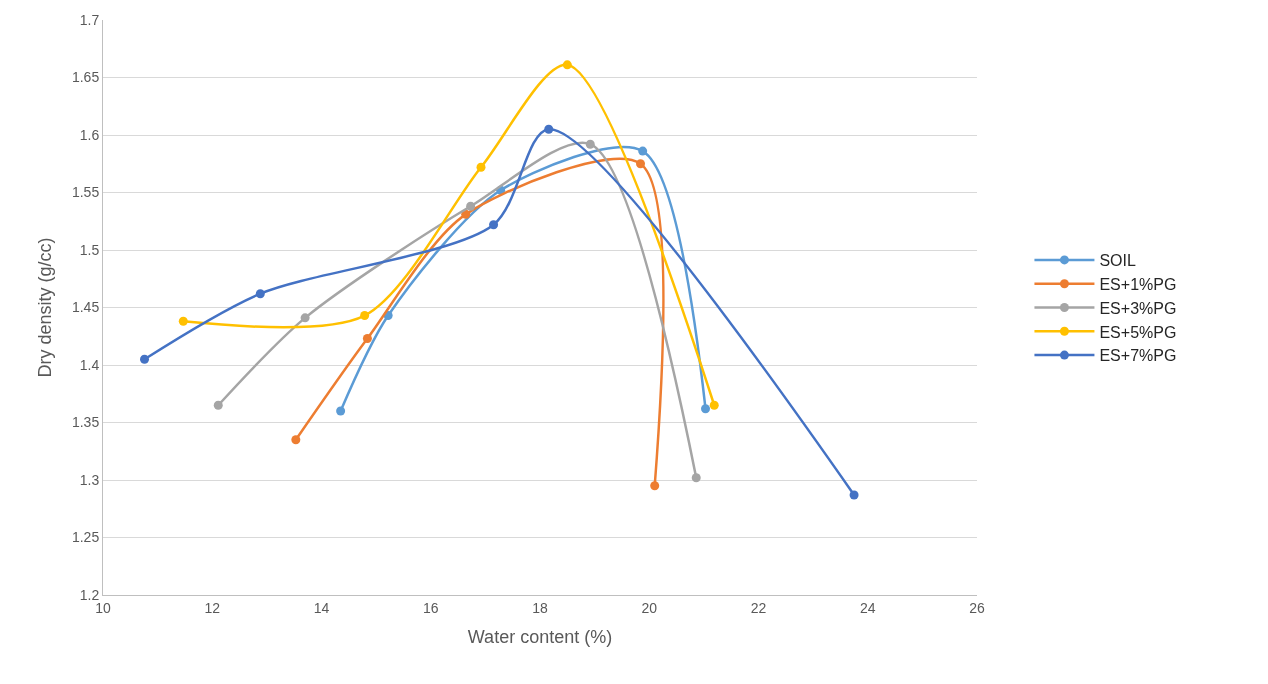 The height and width of the screenshot is (684, 1268). I want to click on x-tick-label: 14, so click(321, 607).